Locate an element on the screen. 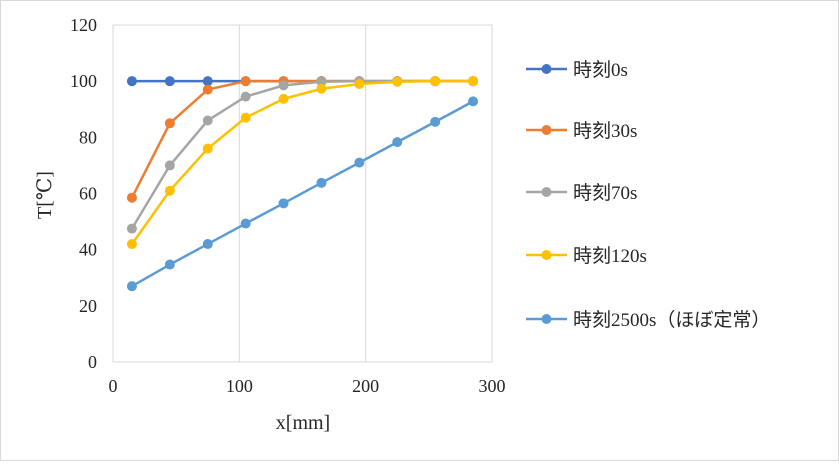 The image size is (839, 465). x-axis-label: x[mm] is located at coordinates (303, 423).